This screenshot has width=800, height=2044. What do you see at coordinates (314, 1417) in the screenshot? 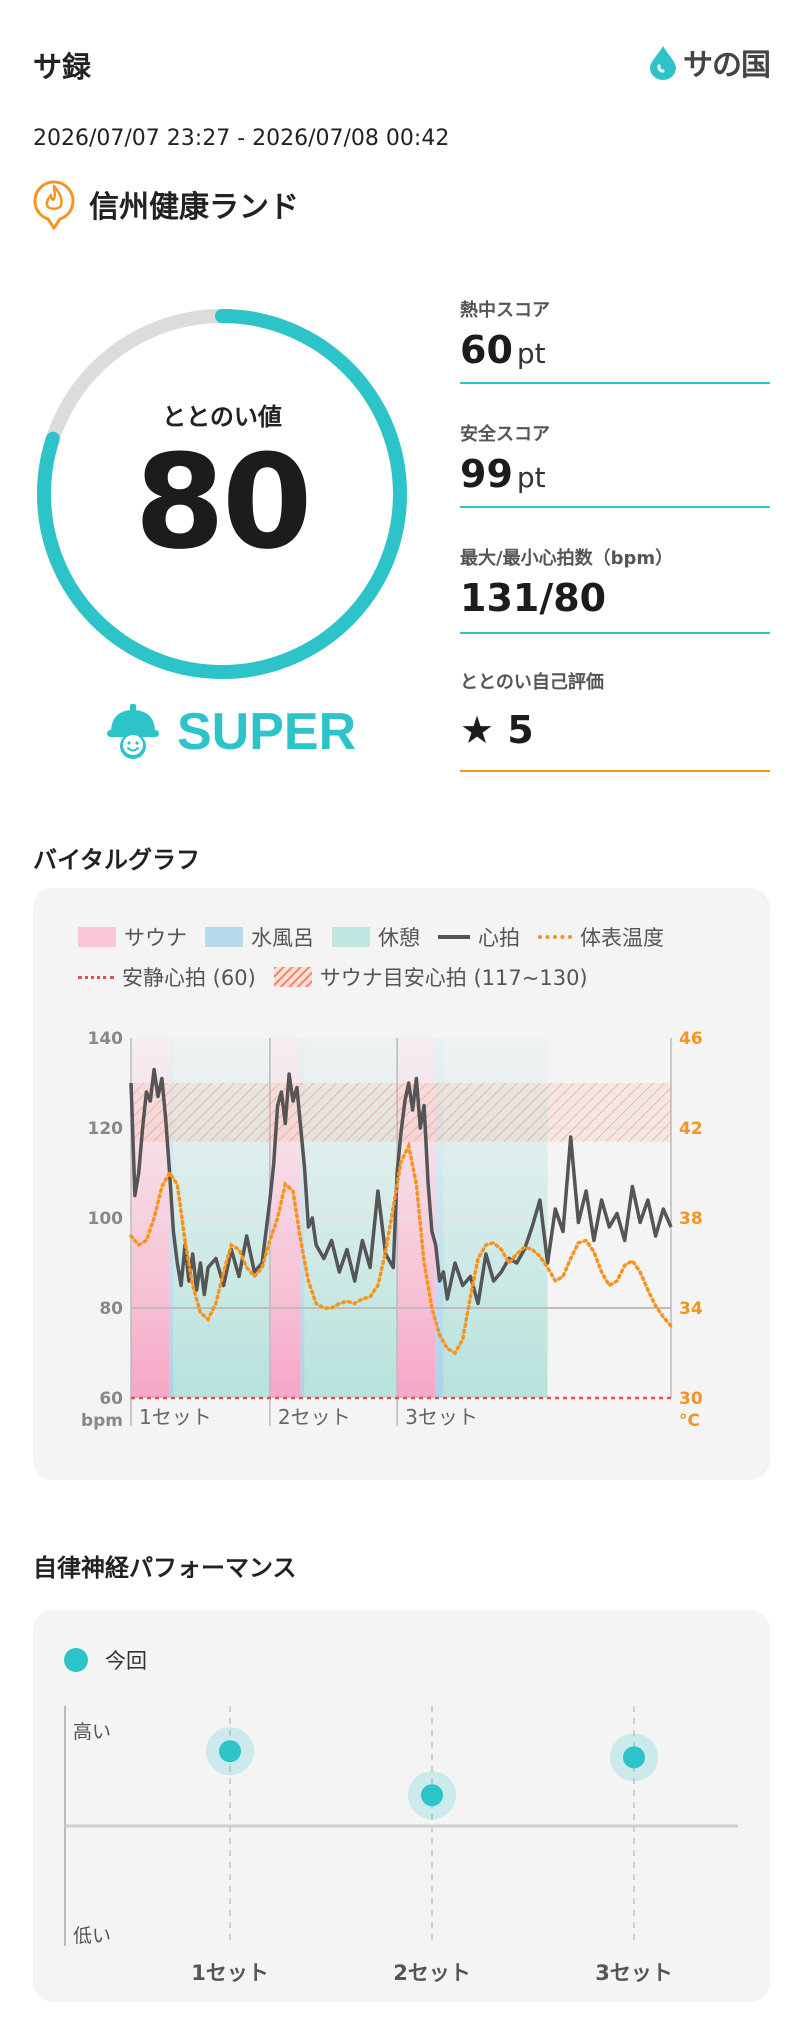
I see `set-label: 2セット` at bounding box center [314, 1417].